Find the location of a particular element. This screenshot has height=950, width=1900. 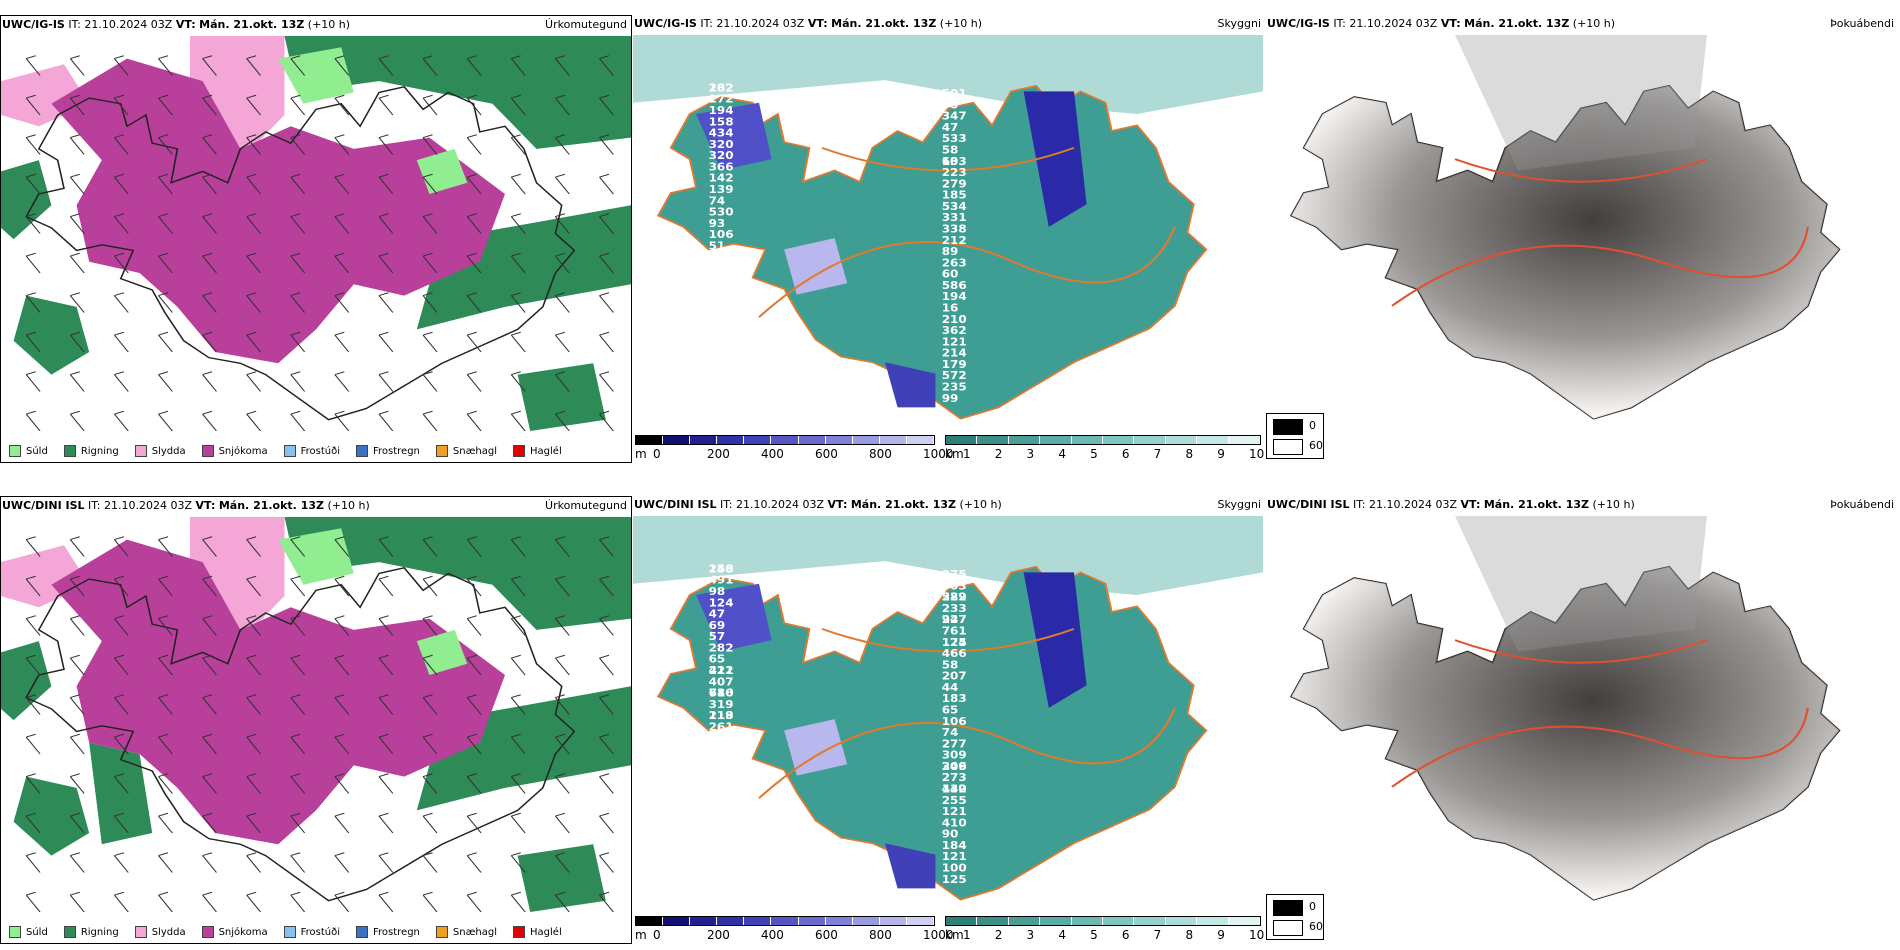

ceiling-value-label: 666 is located at coordinates (721, 861).